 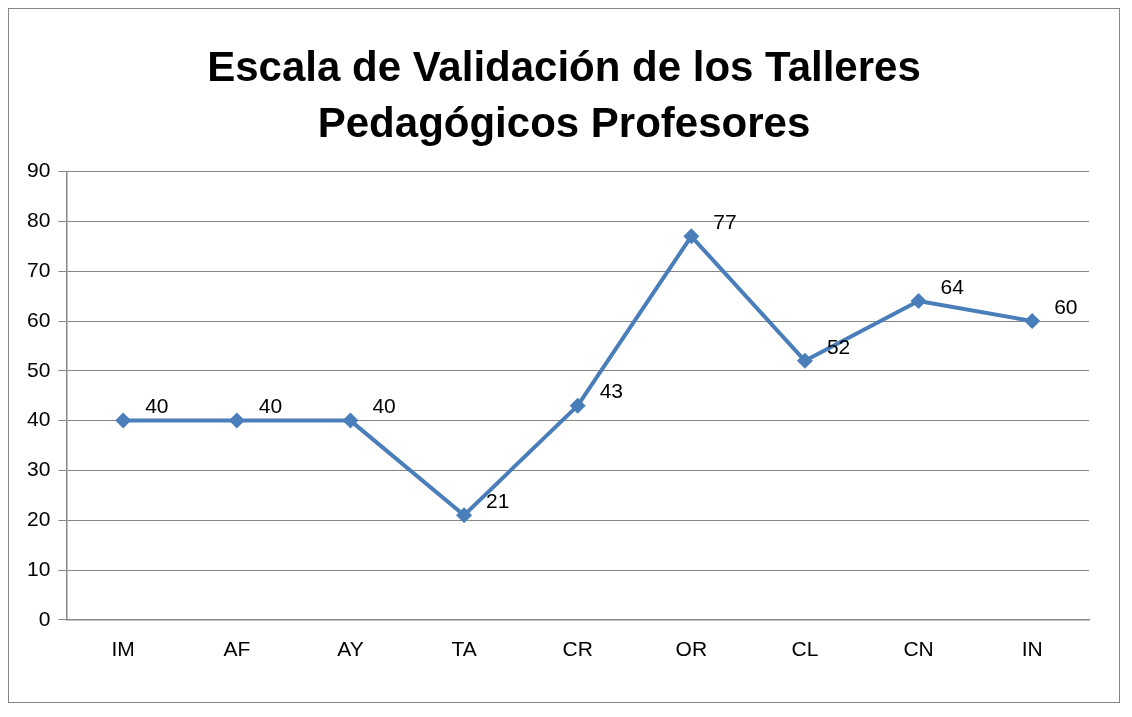 What do you see at coordinates (39, 369) in the screenshot?
I see `y-tick-label: 50` at bounding box center [39, 369].